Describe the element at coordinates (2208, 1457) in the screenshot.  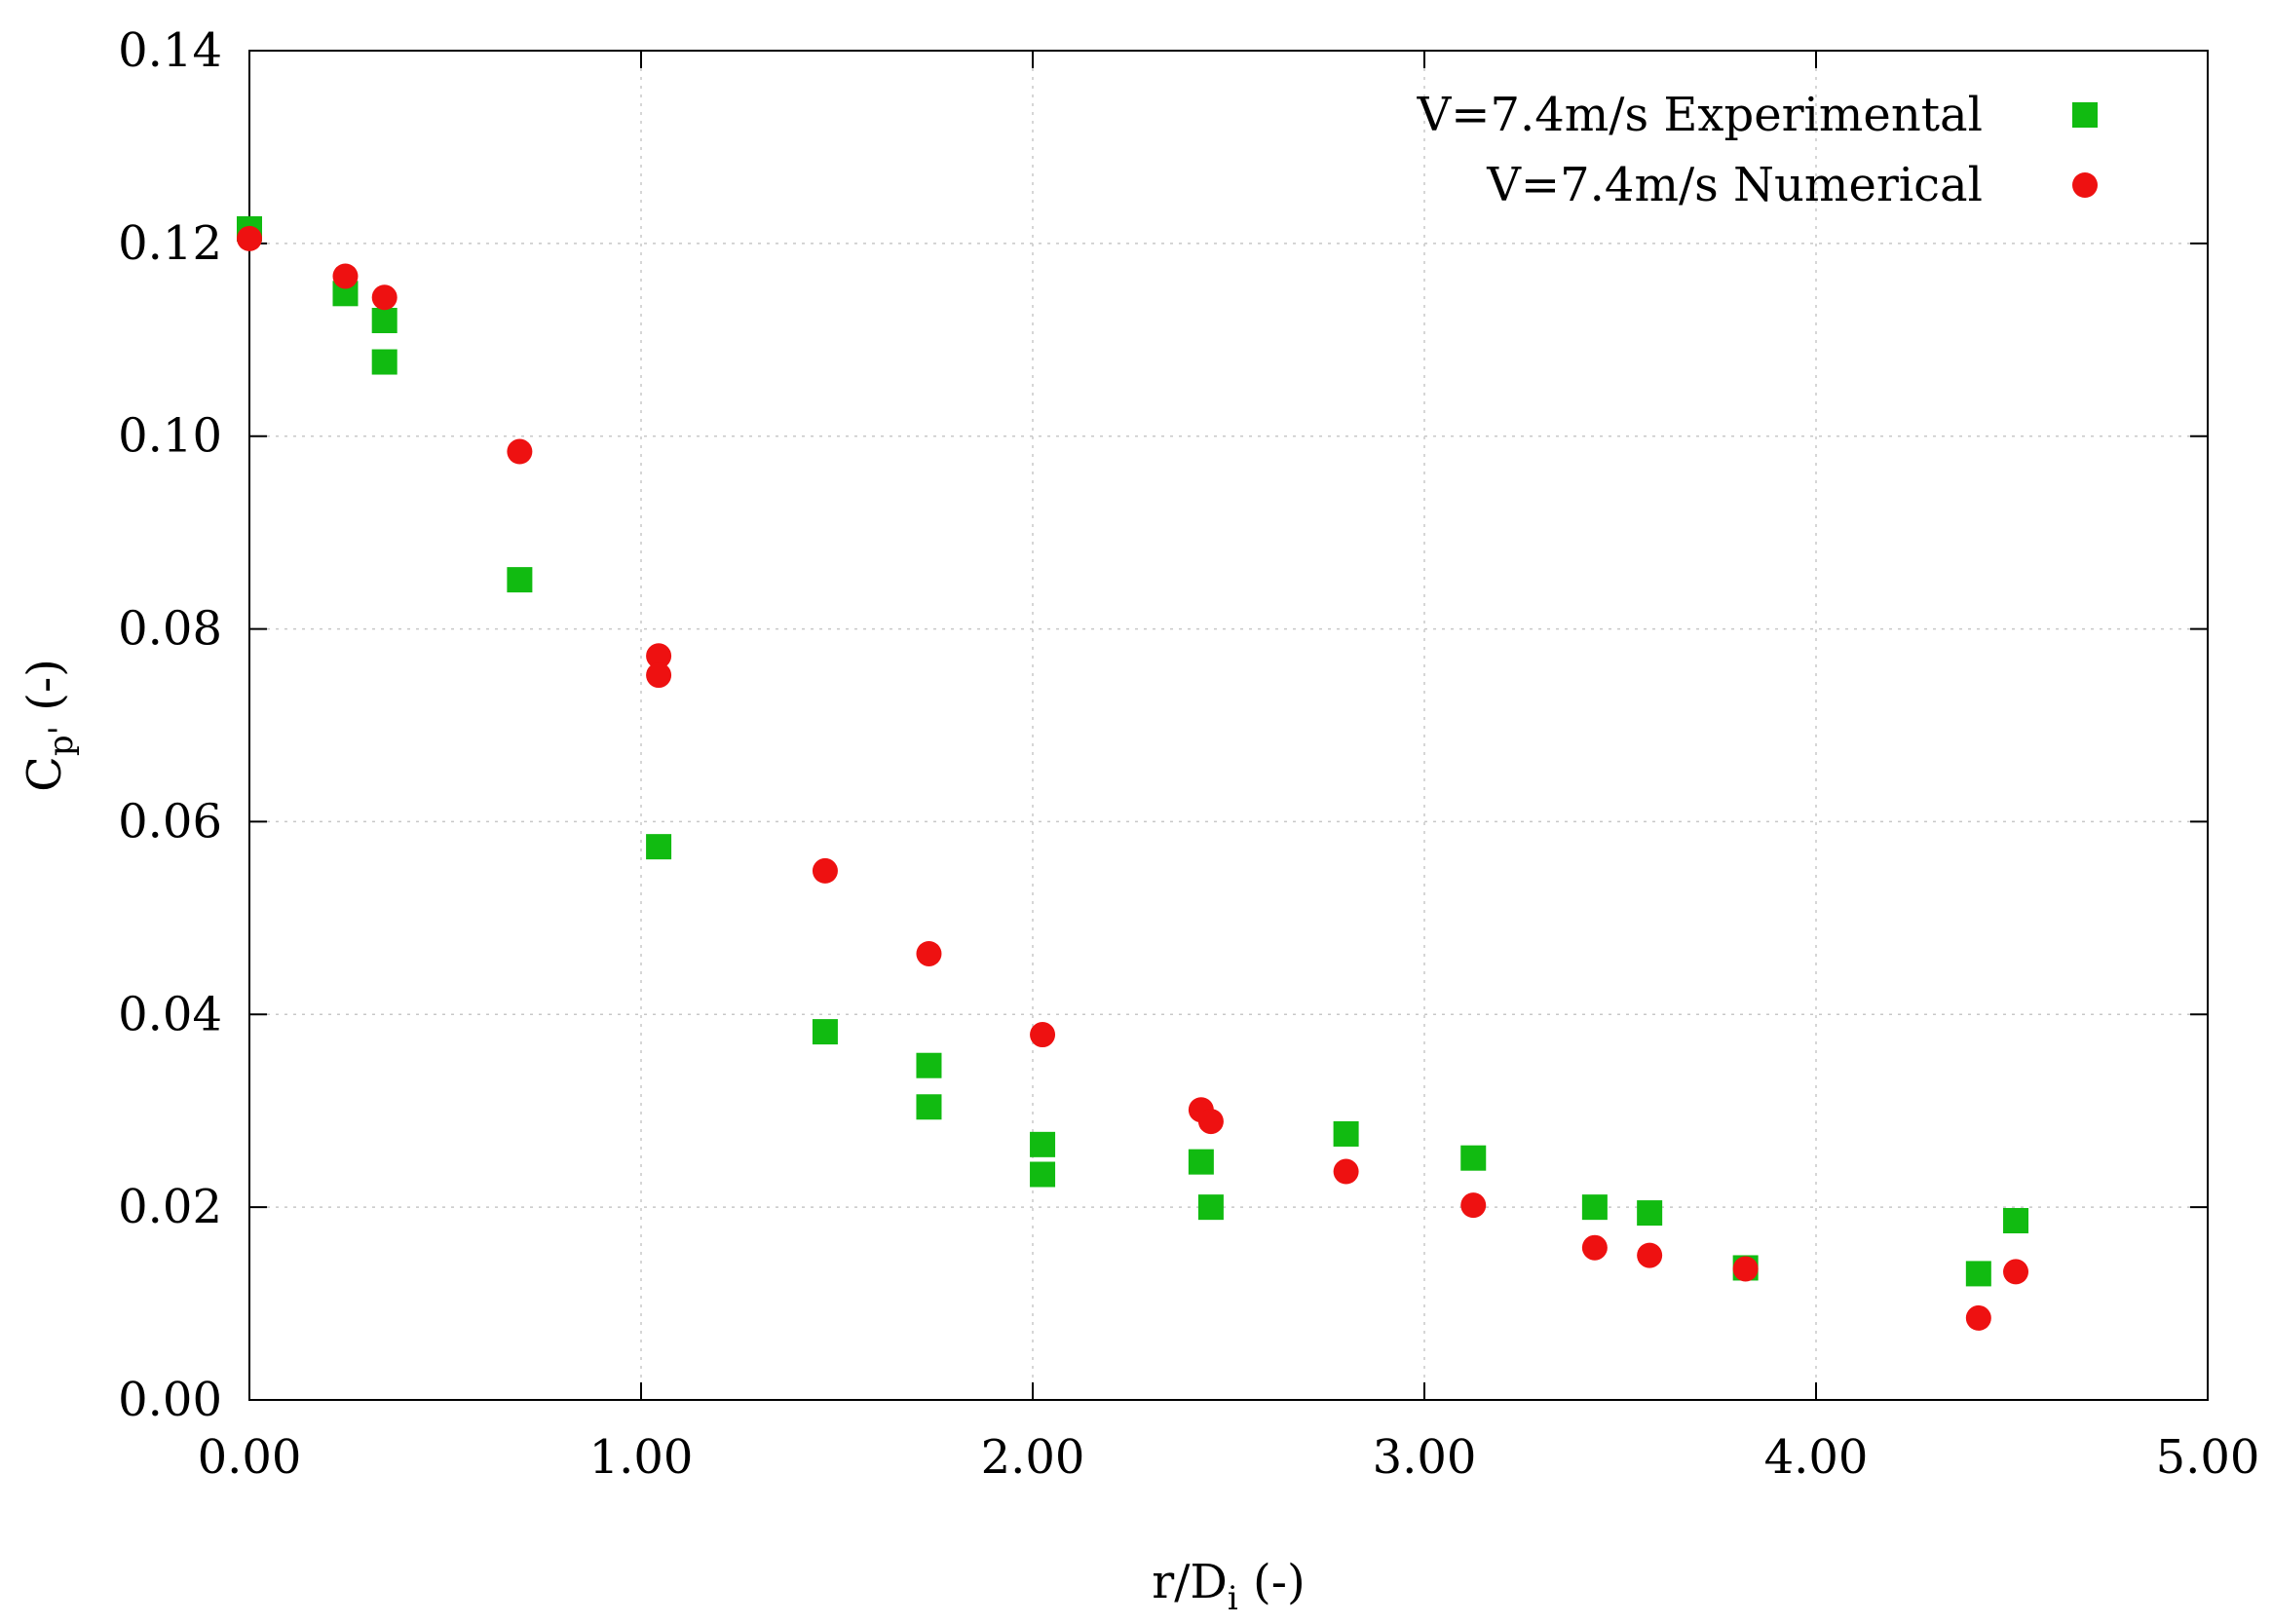
I see `x-tick-label: 5.00` at that location.